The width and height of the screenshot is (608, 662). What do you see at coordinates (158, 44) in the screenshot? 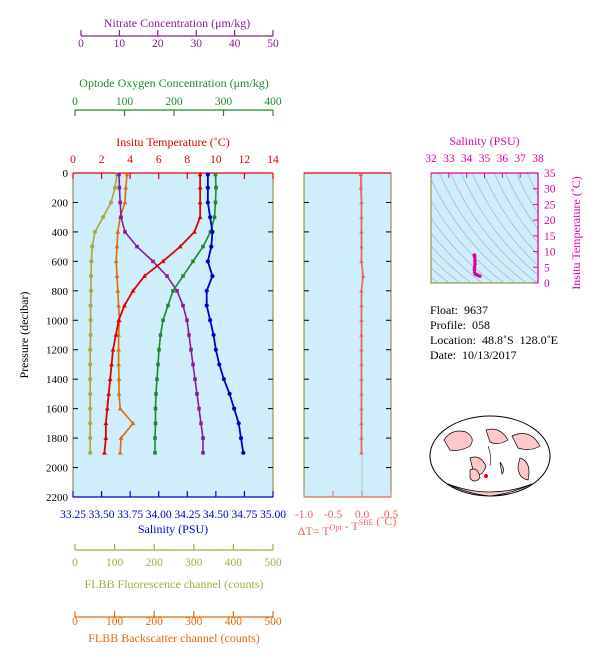
I see `nitrate-tick-label: 20` at bounding box center [158, 44].